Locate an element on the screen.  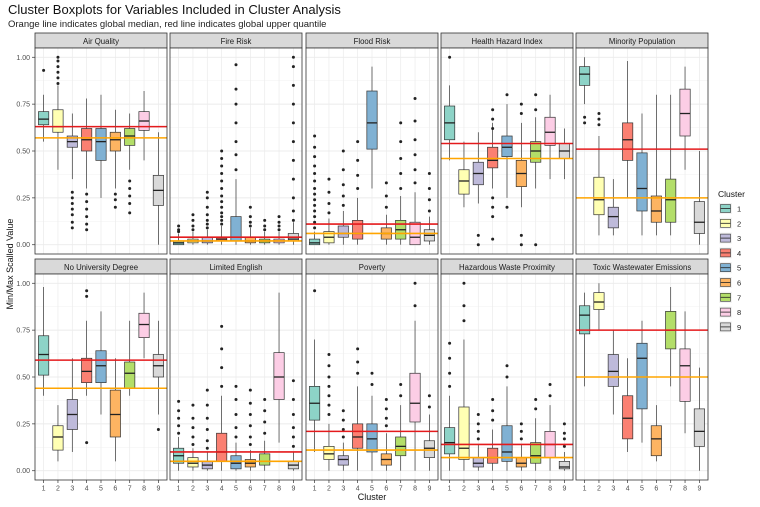
legend-label-cluster-1: 1 is located at coordinates (739, 209).